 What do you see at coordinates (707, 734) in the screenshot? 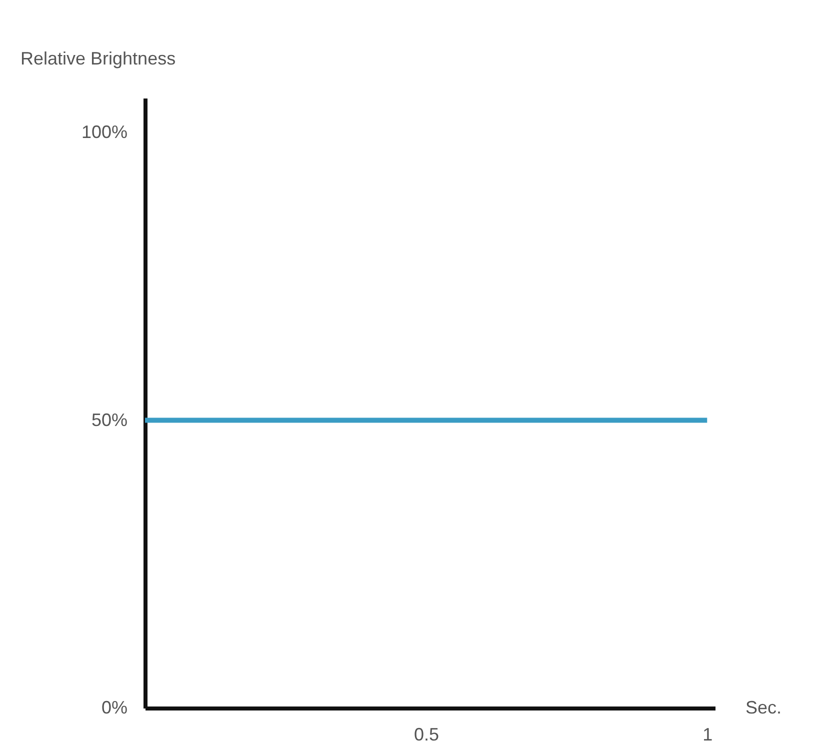
I see `x-tick-label: 1` at bounding box center [707, 734].